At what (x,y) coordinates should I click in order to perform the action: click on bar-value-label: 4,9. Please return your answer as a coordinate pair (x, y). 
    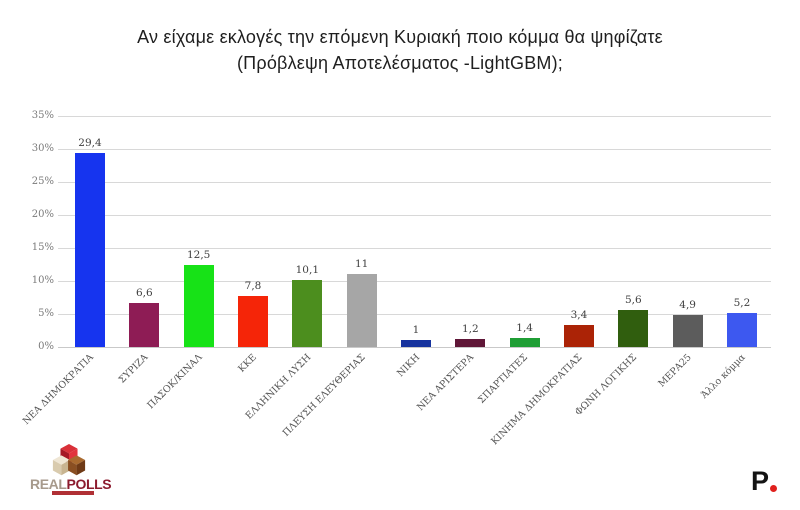
    Looking at the image, I should click on (687, 304).